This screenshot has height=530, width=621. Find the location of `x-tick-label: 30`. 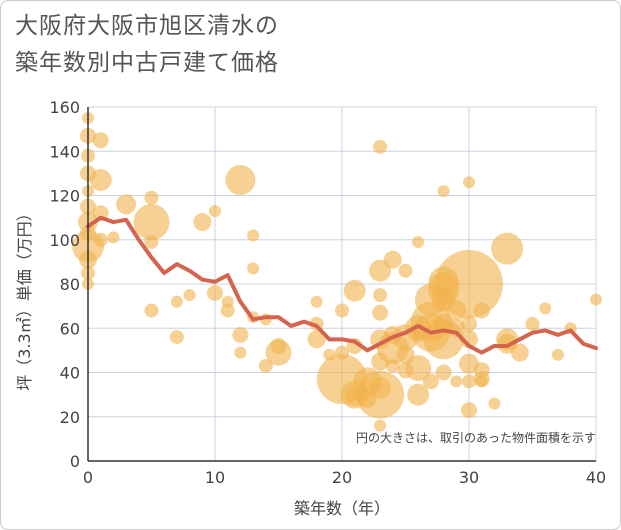

x-tick-label: 30 is located at coordinates (469, 477).